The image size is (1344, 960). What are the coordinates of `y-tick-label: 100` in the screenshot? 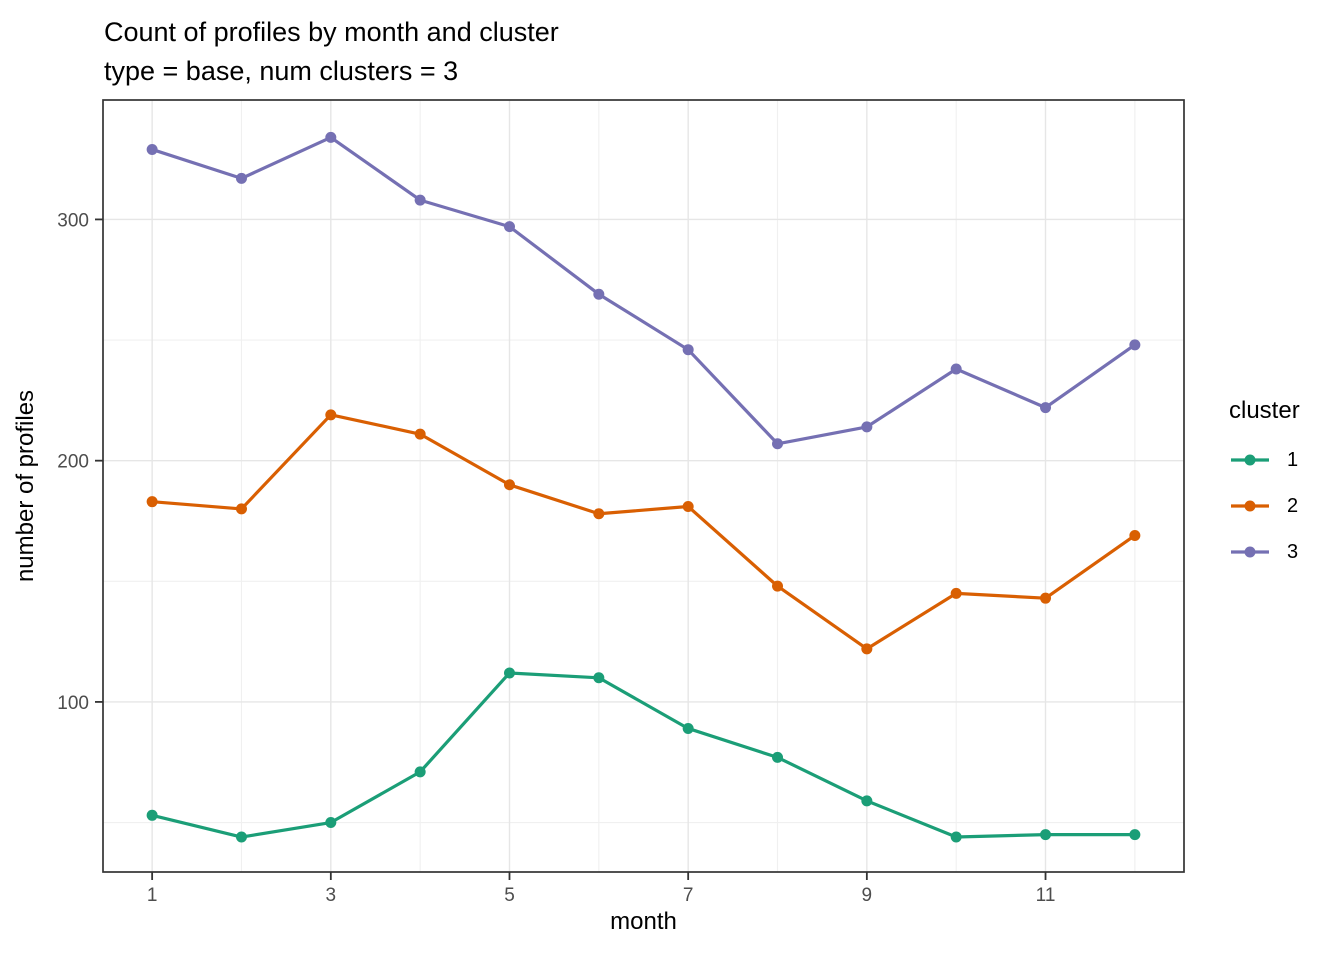 It's located at (73, 703).